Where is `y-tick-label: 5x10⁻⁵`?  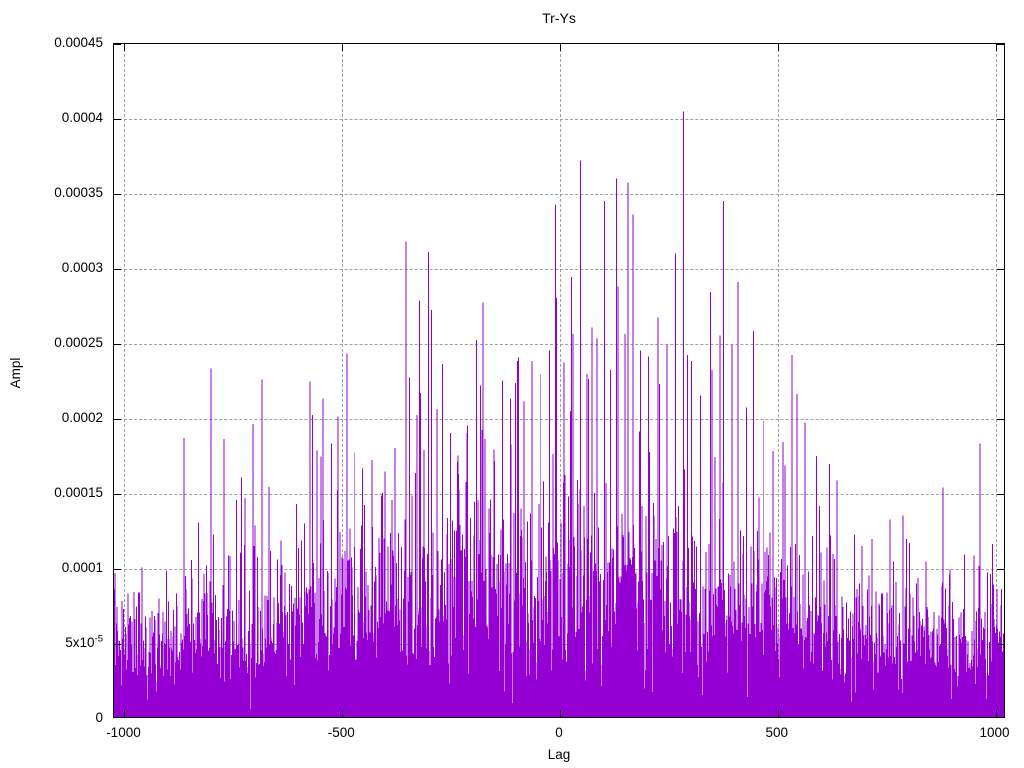
y-tick-label: 5x10⁻⁵ is located at coordinates (84, 641).